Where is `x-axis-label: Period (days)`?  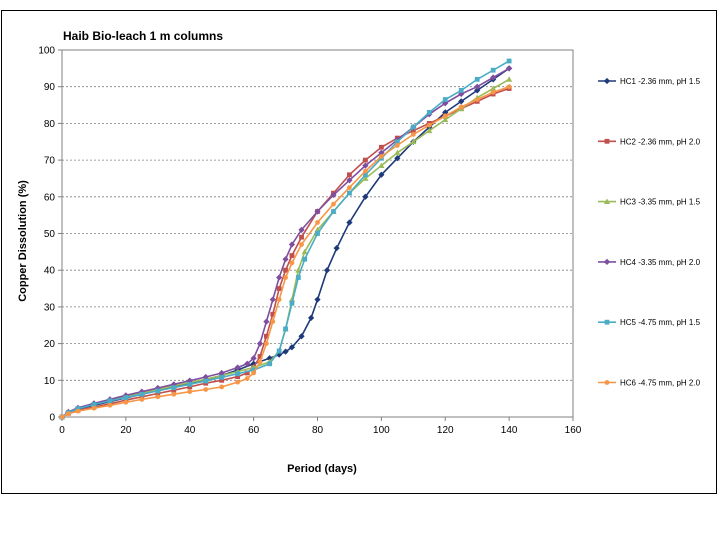 x-axis-label: Period (days) is located at coordinates (322, 469).